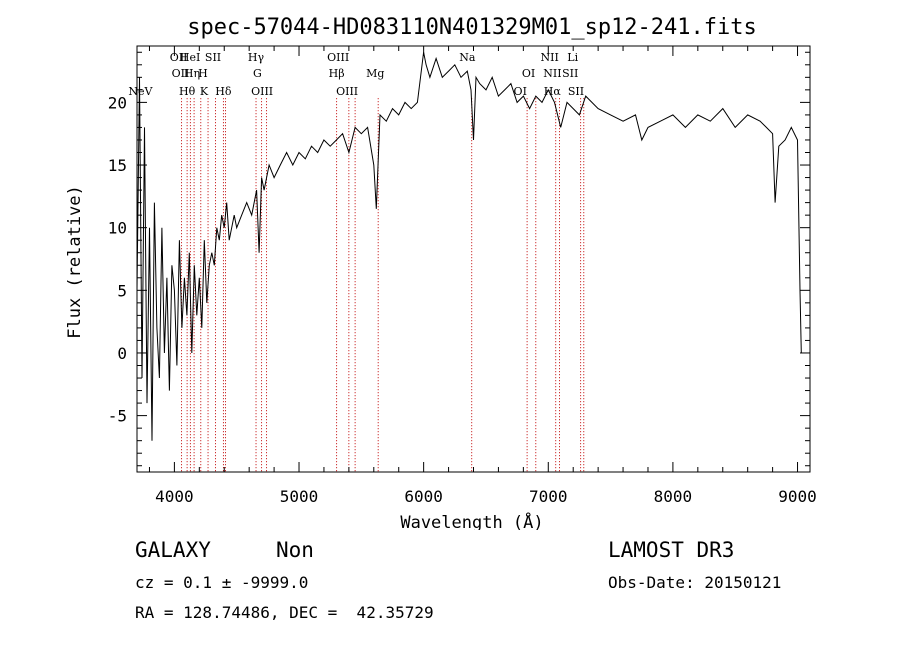 This screenshot has width=900, height=649. What do you see at coordinates (797, 496) in the screenshot?
I see `x-tick-label: 9000` at bounding box center [797, 496].